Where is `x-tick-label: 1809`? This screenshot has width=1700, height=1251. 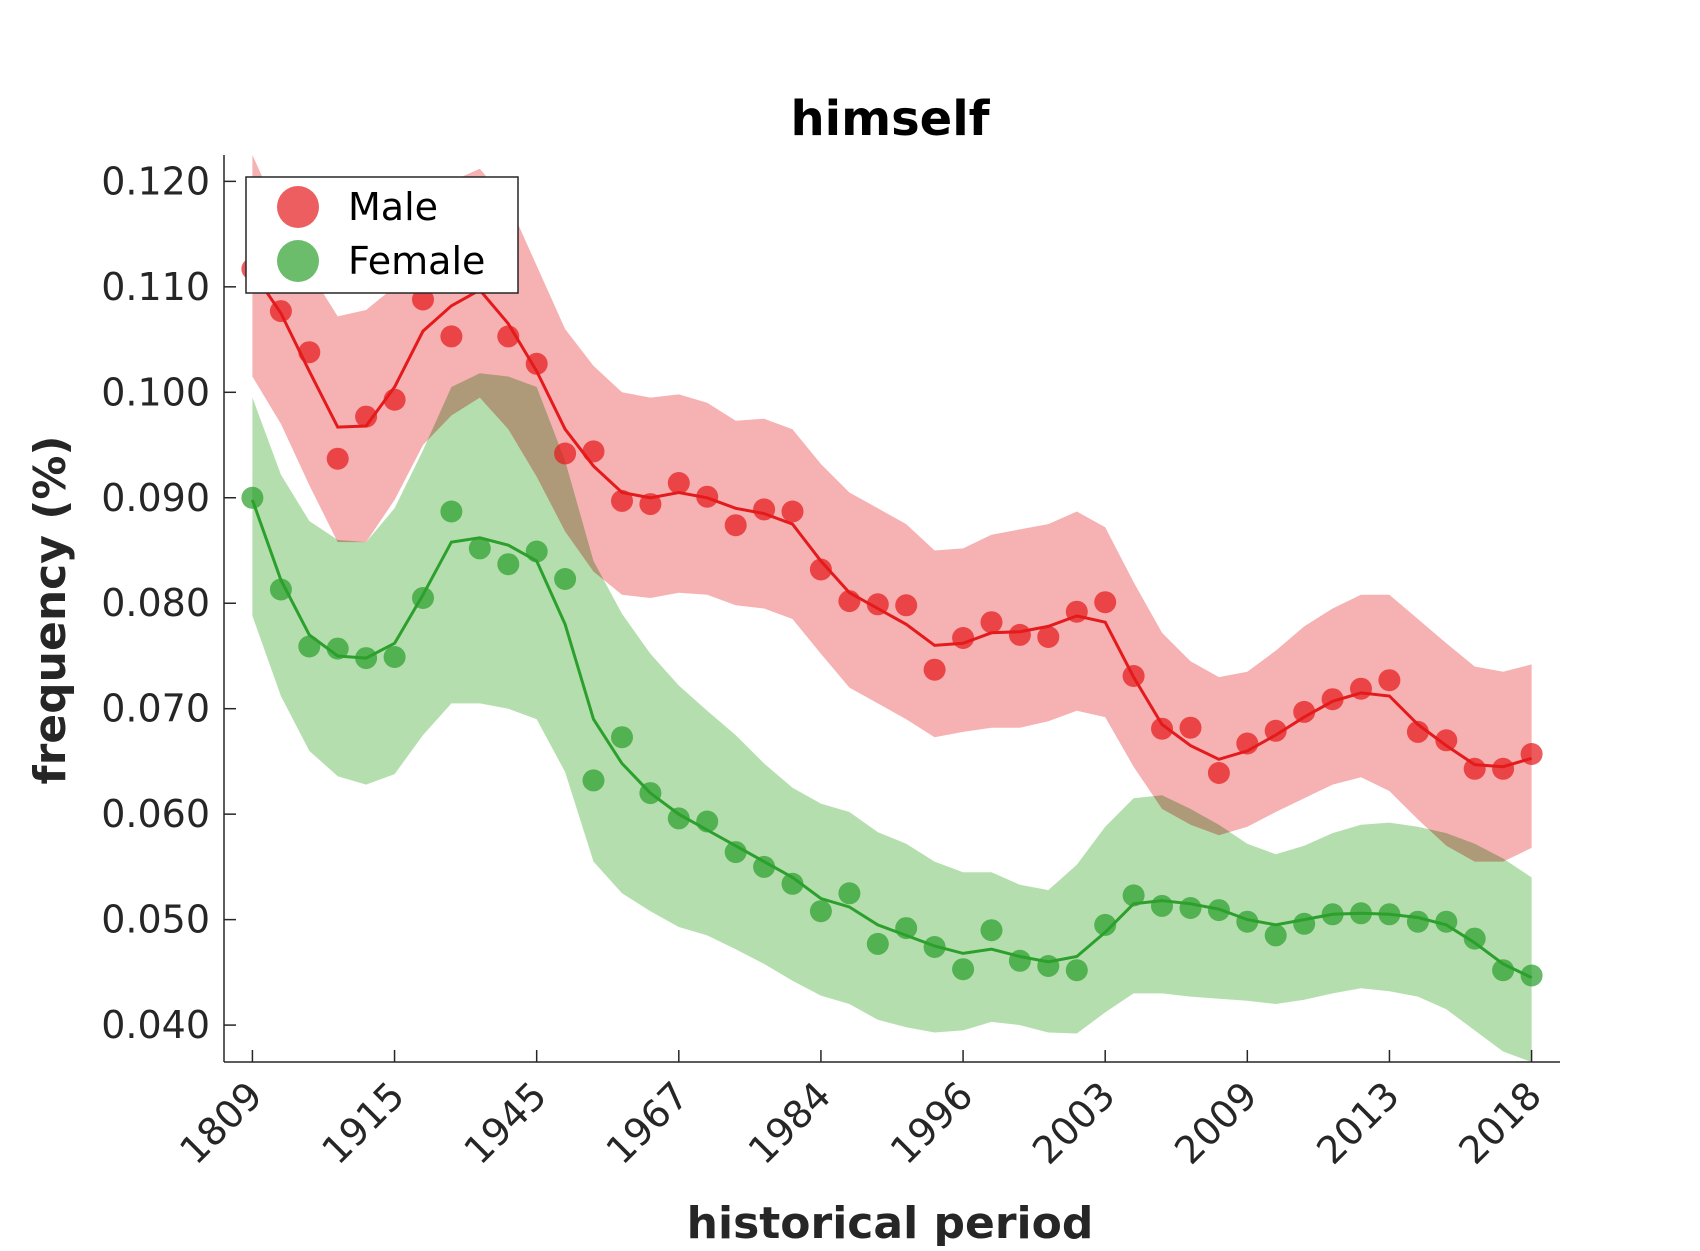 x-tick-label: 1809 is located at coordinates (221, 1123).